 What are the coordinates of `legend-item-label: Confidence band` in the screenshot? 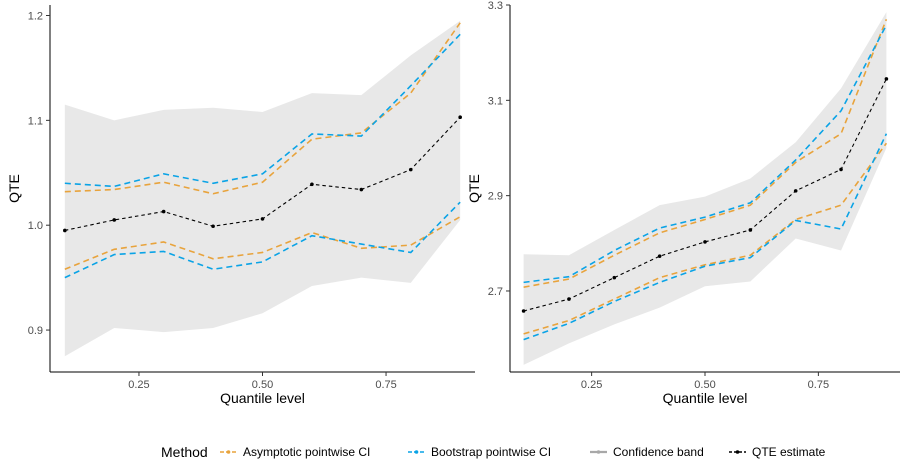 It's located at (658, 452).